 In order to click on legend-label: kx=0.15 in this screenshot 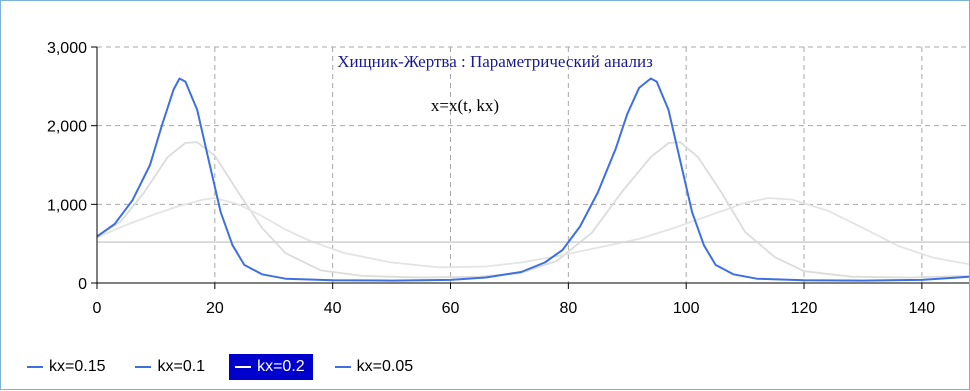, I will do `click(77, 366)`.